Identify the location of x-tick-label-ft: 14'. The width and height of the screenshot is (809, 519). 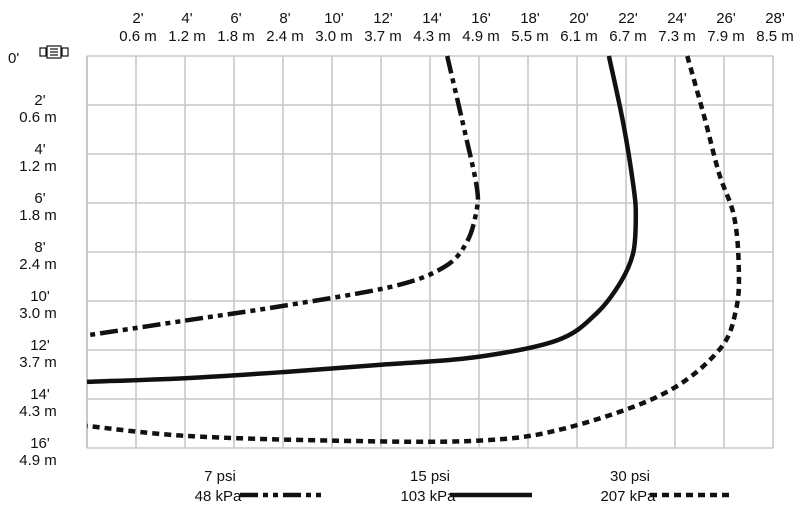
(432, 18).